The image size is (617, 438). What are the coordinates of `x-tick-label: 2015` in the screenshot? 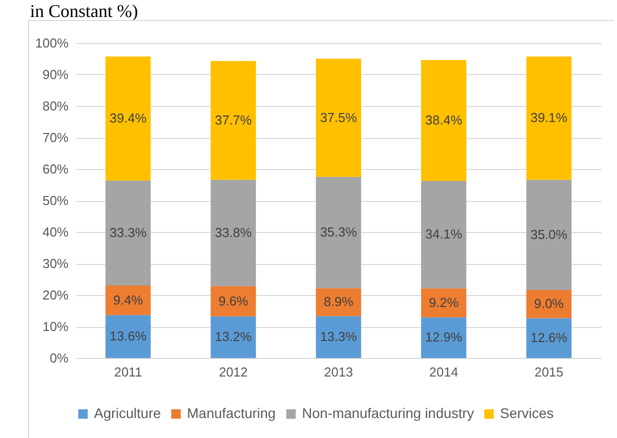 It's located at (549, 372).